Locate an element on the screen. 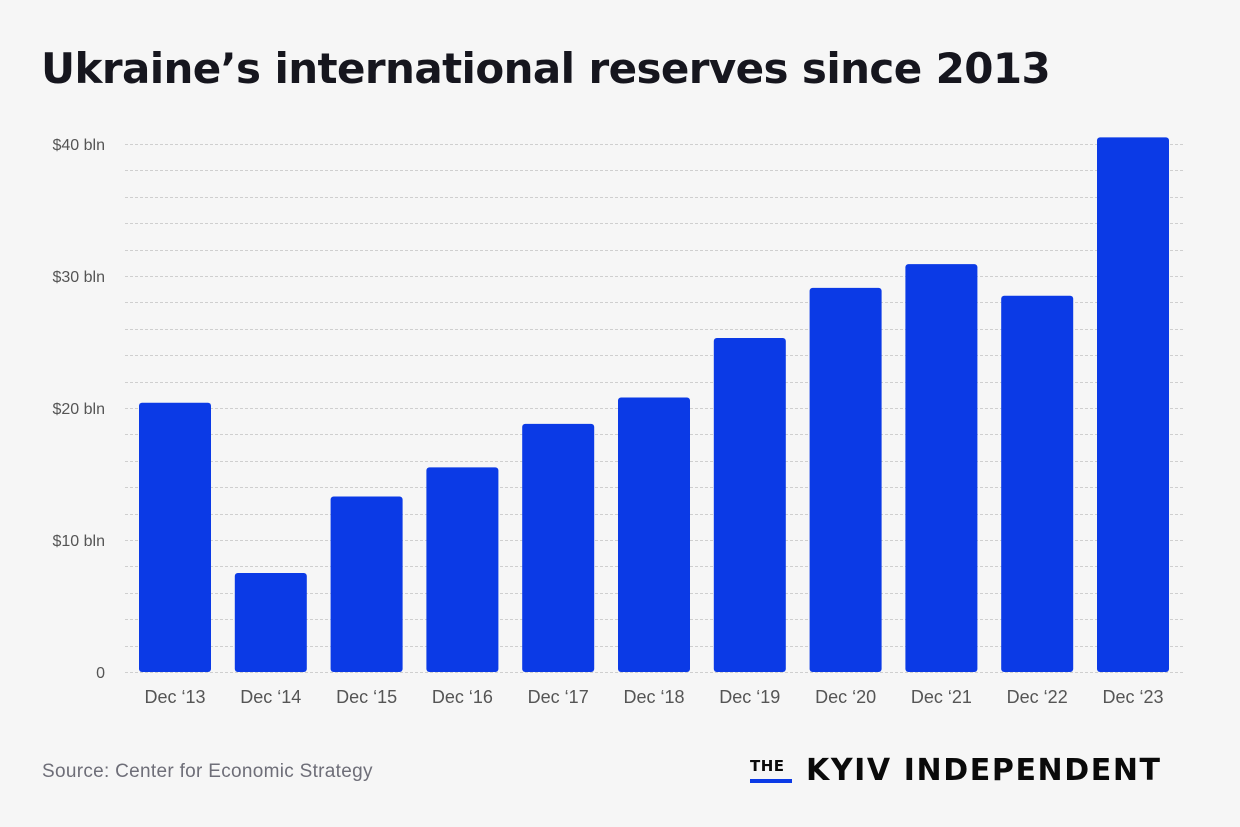 Image resolution: width=1240 pixels, height=827 pixels. source-note: Source: Center for Economic Strategy is located at coordinates (207, 771).